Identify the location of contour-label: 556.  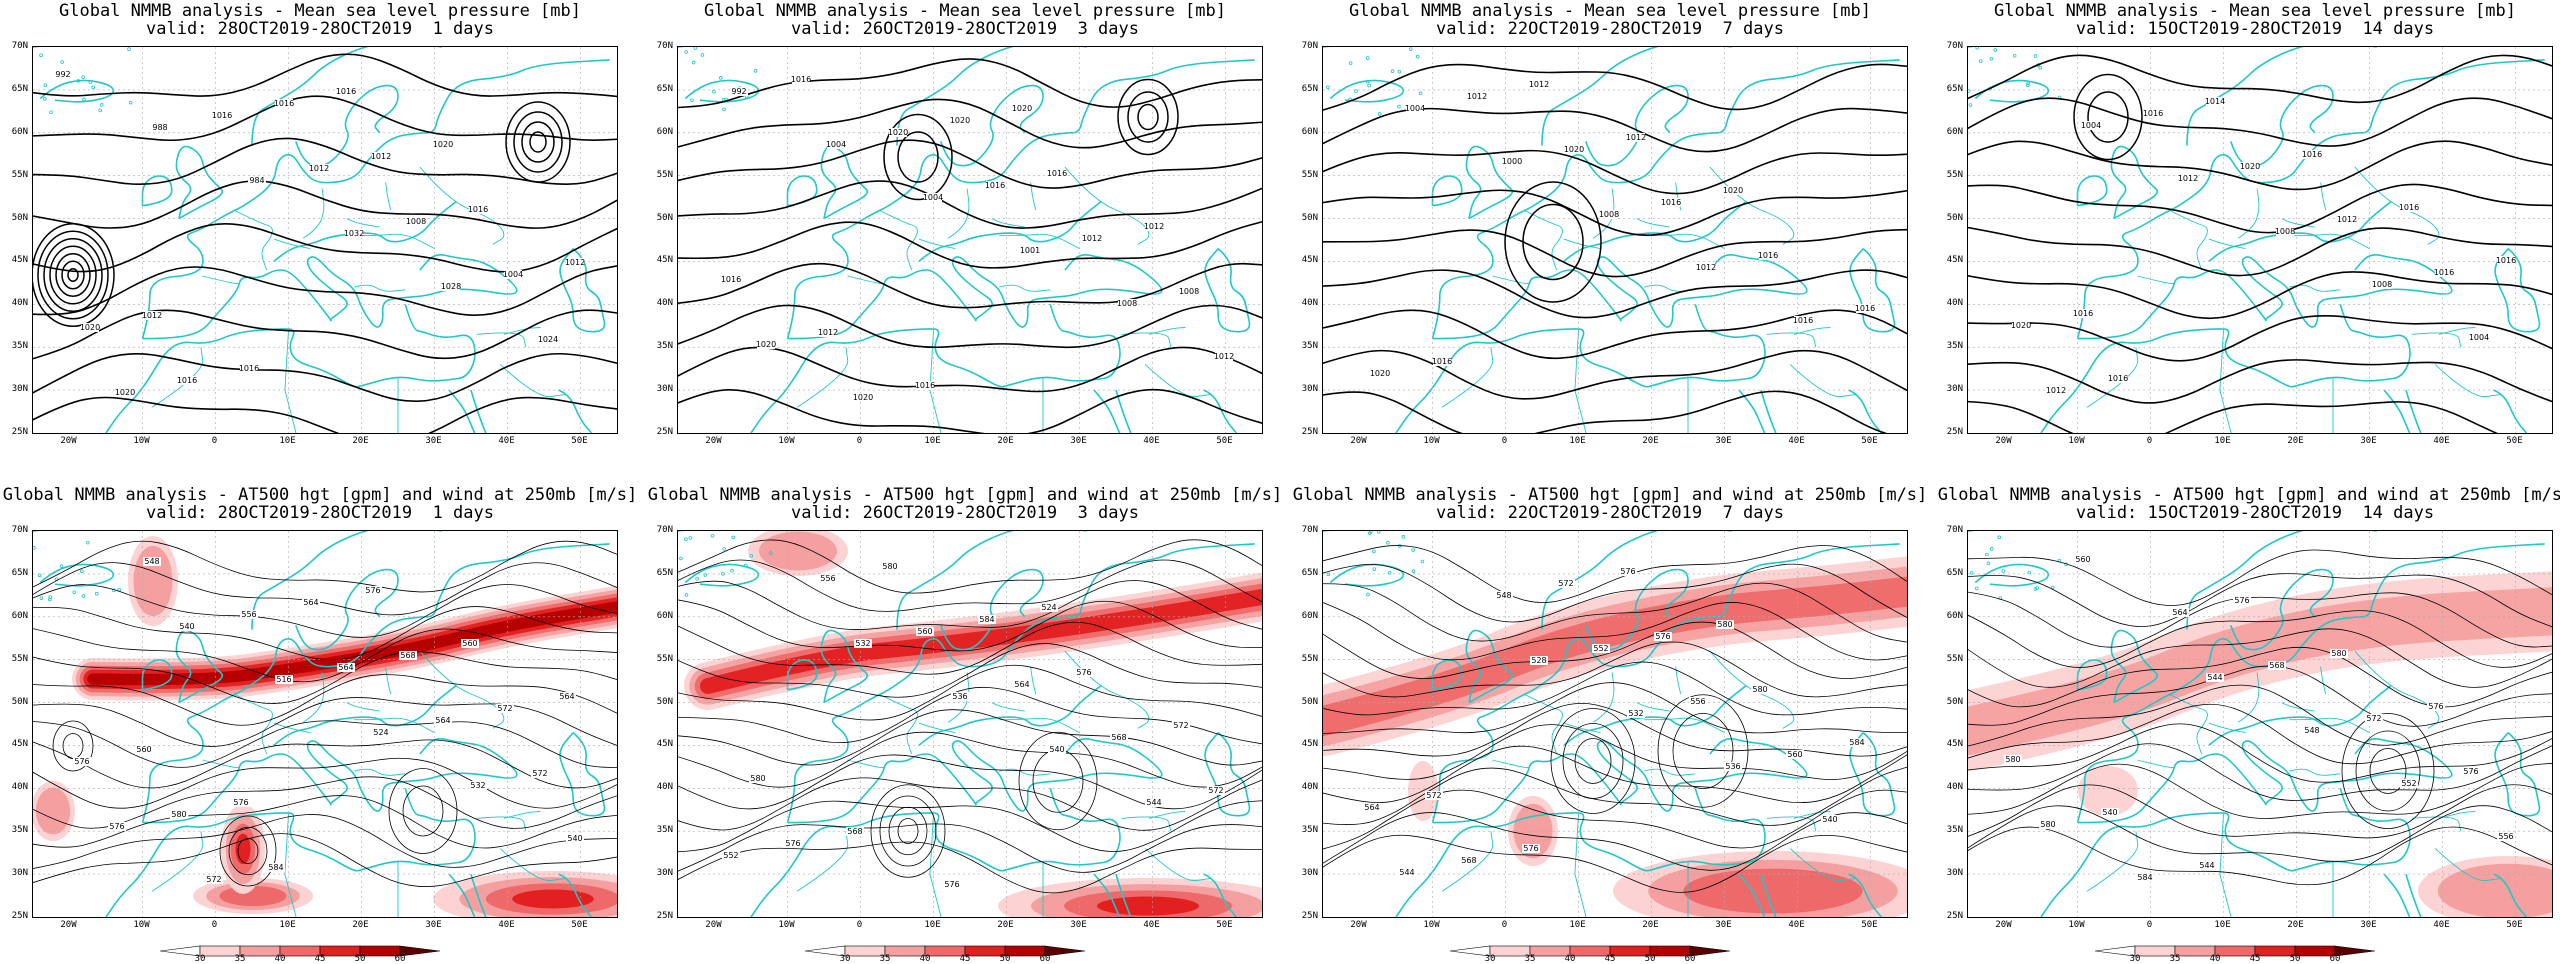
(1697, 701).